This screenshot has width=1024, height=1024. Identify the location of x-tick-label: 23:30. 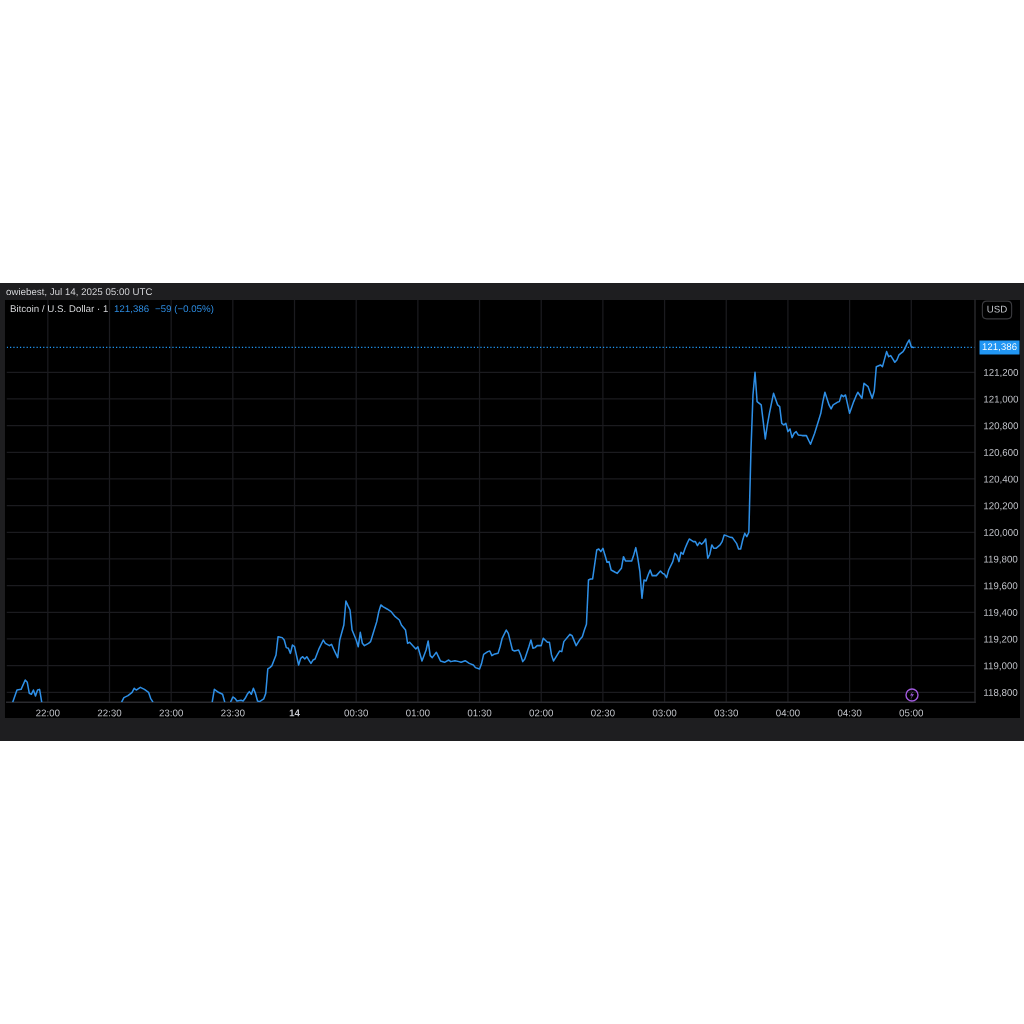
(233, 713).